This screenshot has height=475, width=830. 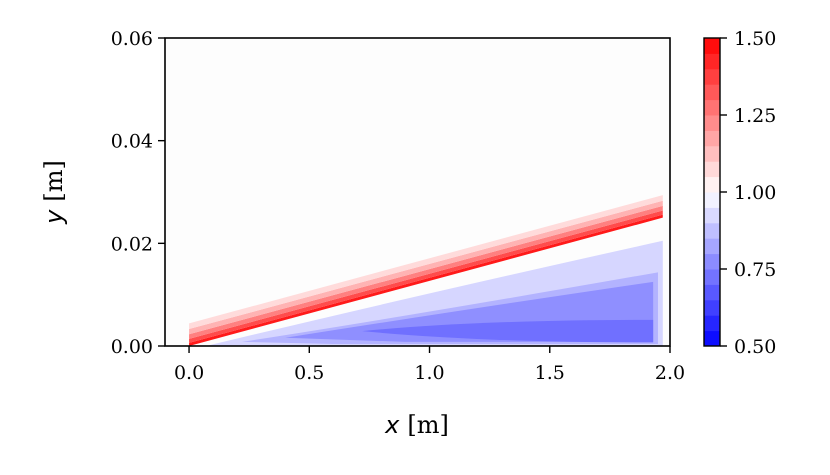 I want to click on colorbar-ticks: 0.50 0.75 1.00 1.25 1.50, so click(x=748, y=193).